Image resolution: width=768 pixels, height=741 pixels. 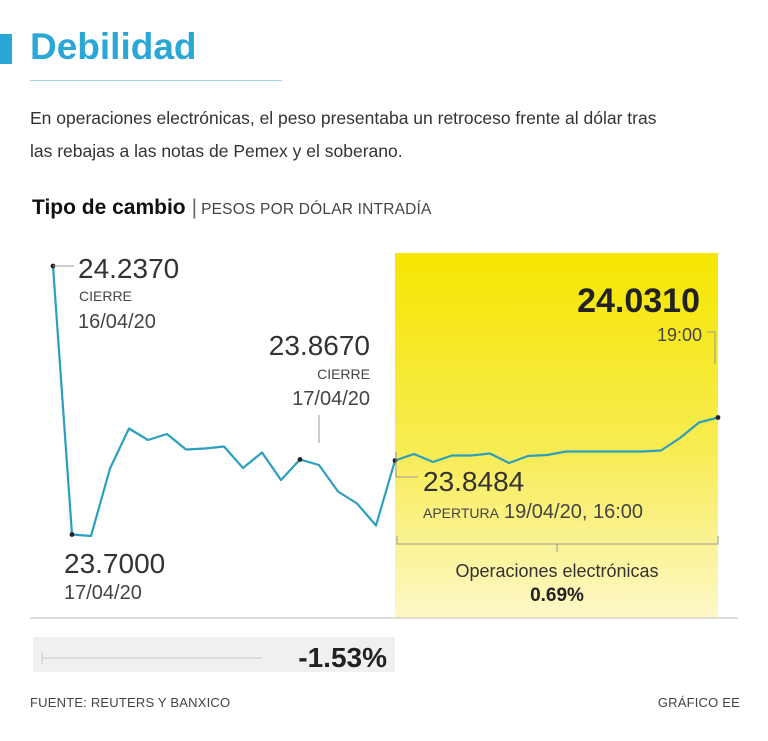 I want to click on annotation-close-value: 23.8670, so click(x=319, y=345).